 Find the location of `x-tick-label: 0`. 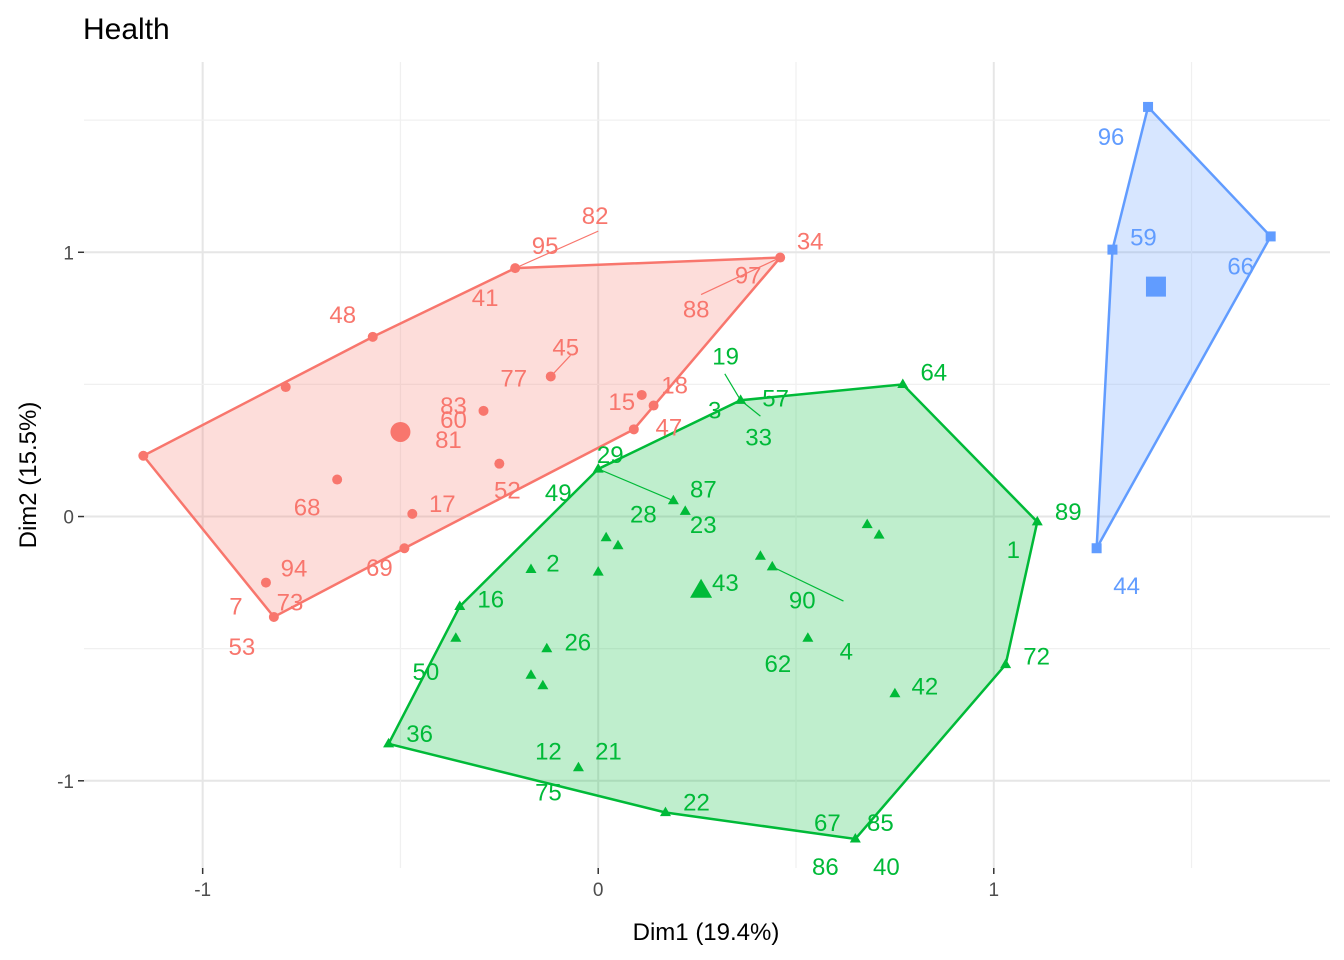

x-tick-label: 0 is located at coordinates (598, 890).